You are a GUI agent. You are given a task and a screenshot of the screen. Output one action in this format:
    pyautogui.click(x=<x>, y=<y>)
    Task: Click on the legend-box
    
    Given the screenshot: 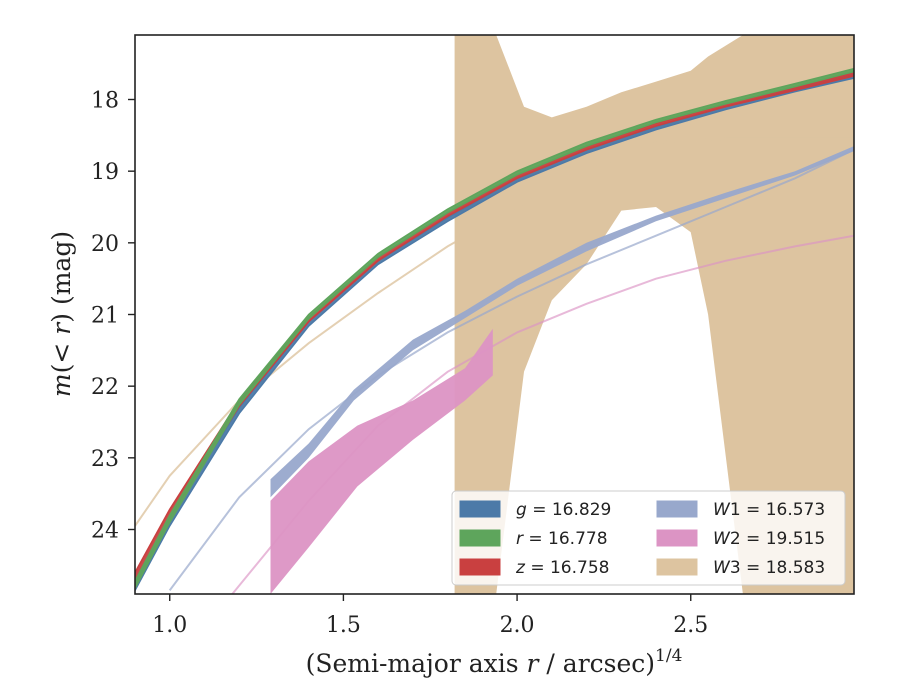 What is the action you would take?
    pyautogui.click(x=648, y=538)
    